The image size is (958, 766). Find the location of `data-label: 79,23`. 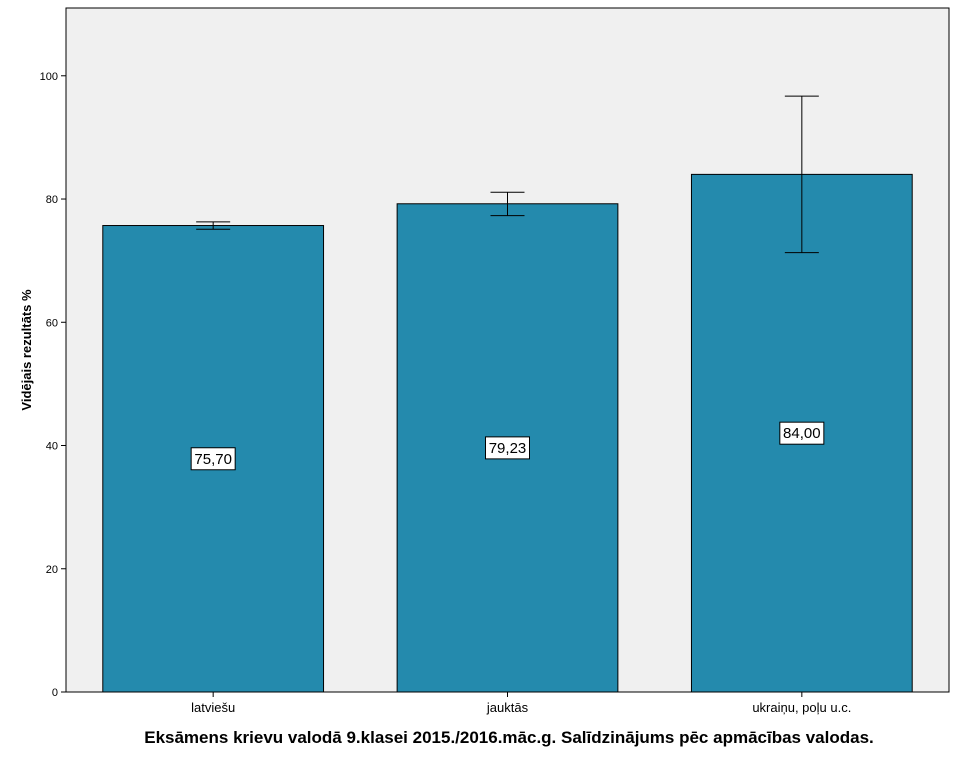

data-label: 79,23 is located at coordinates (508, 448).